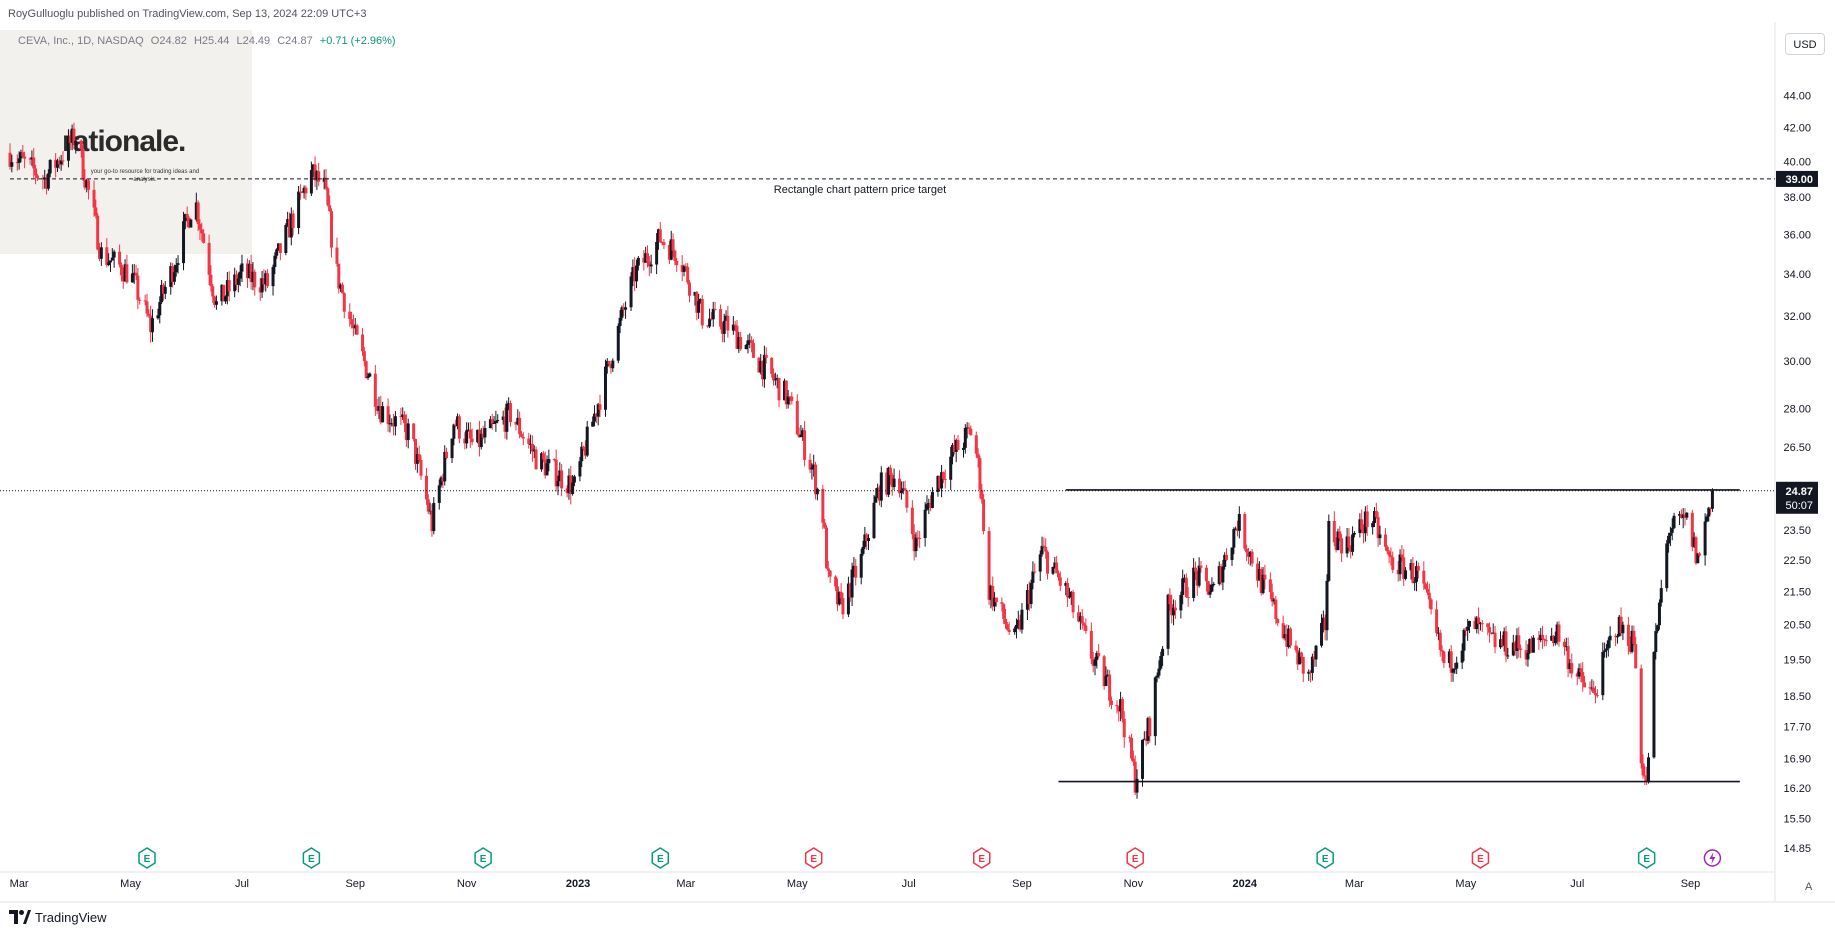 This screenshot has width=1835, height=931. Describe the element at coordinates (295, 41) in the screenshot. I see `legend-close: C24.87` at that location.